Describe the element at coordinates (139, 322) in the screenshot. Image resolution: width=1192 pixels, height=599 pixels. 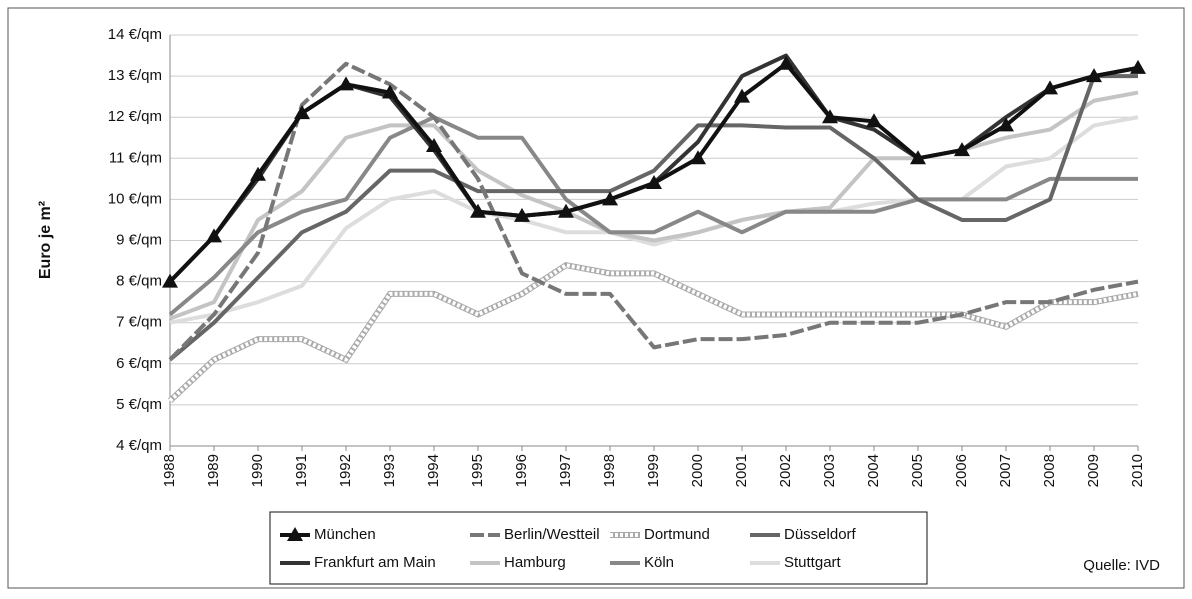
I see `y-tick-label: 7 €/qm` at that location.